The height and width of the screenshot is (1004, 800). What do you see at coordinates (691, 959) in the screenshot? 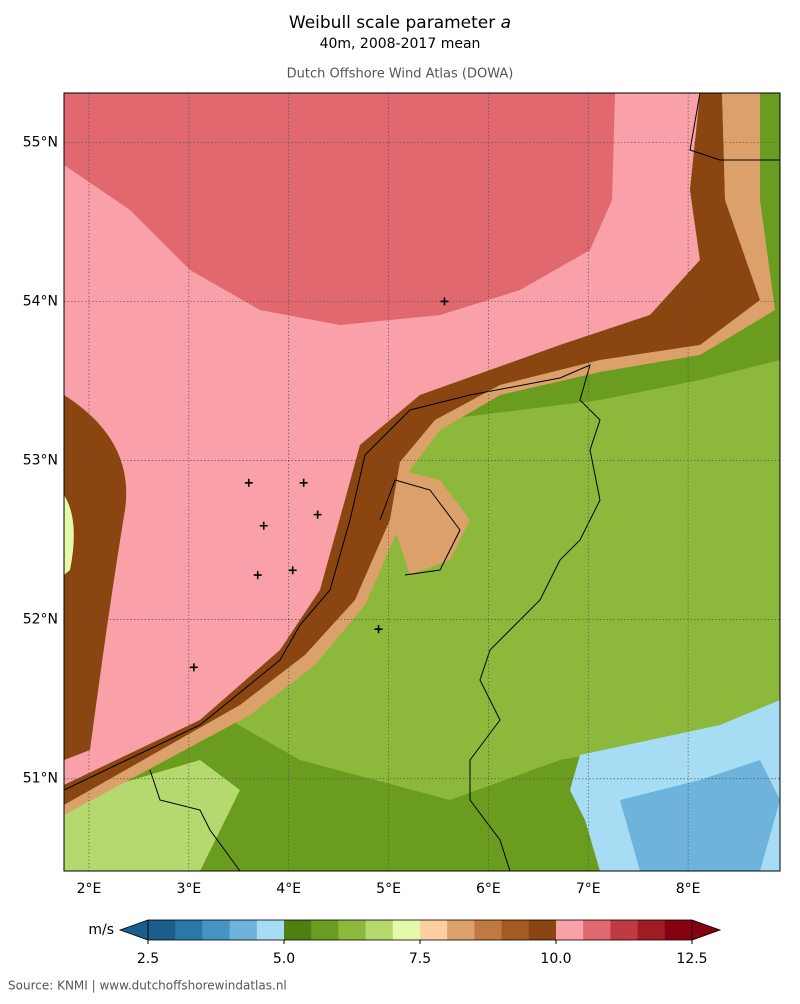
I see `colorbar-tick-label: 12.5` at bounding box center [691, 959].